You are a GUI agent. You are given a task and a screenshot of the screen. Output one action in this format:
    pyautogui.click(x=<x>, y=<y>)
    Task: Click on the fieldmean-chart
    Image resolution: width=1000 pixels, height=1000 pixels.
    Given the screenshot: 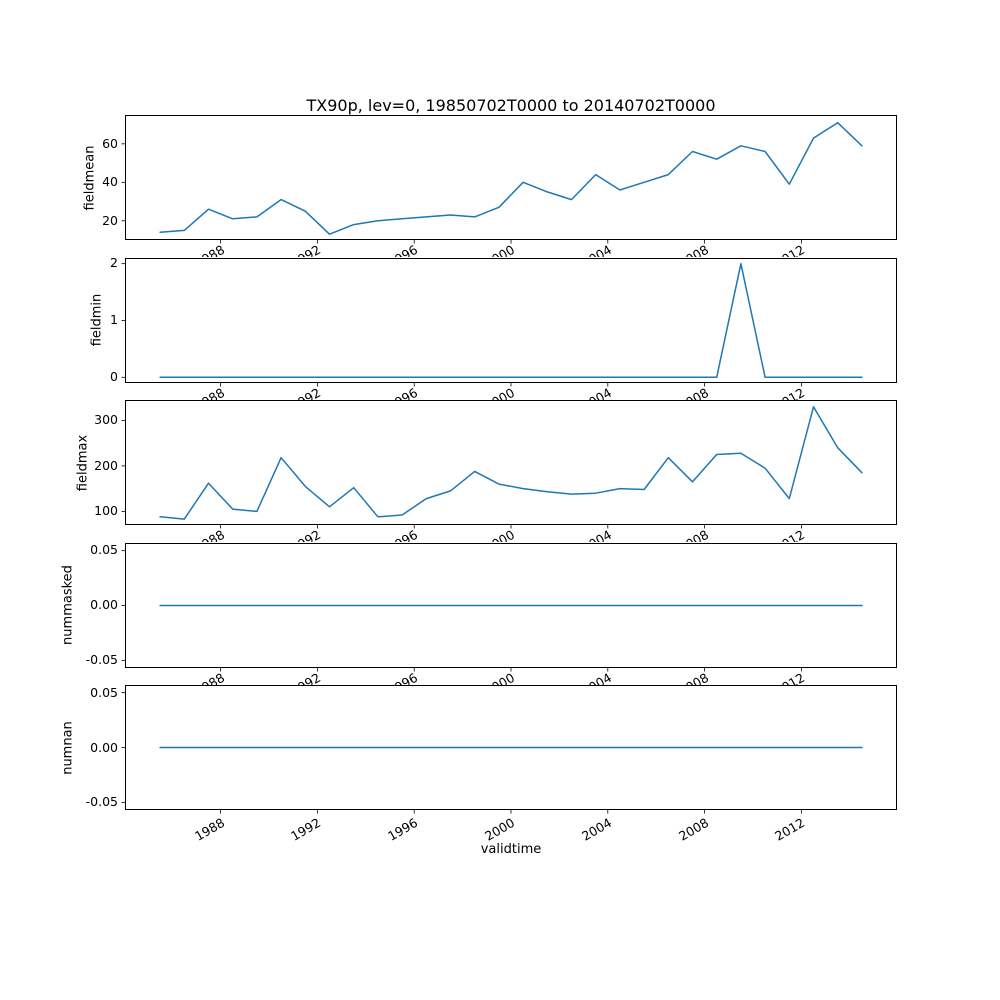 What is the action you would take?
    pyautogui.click(x=509, y=179)
    